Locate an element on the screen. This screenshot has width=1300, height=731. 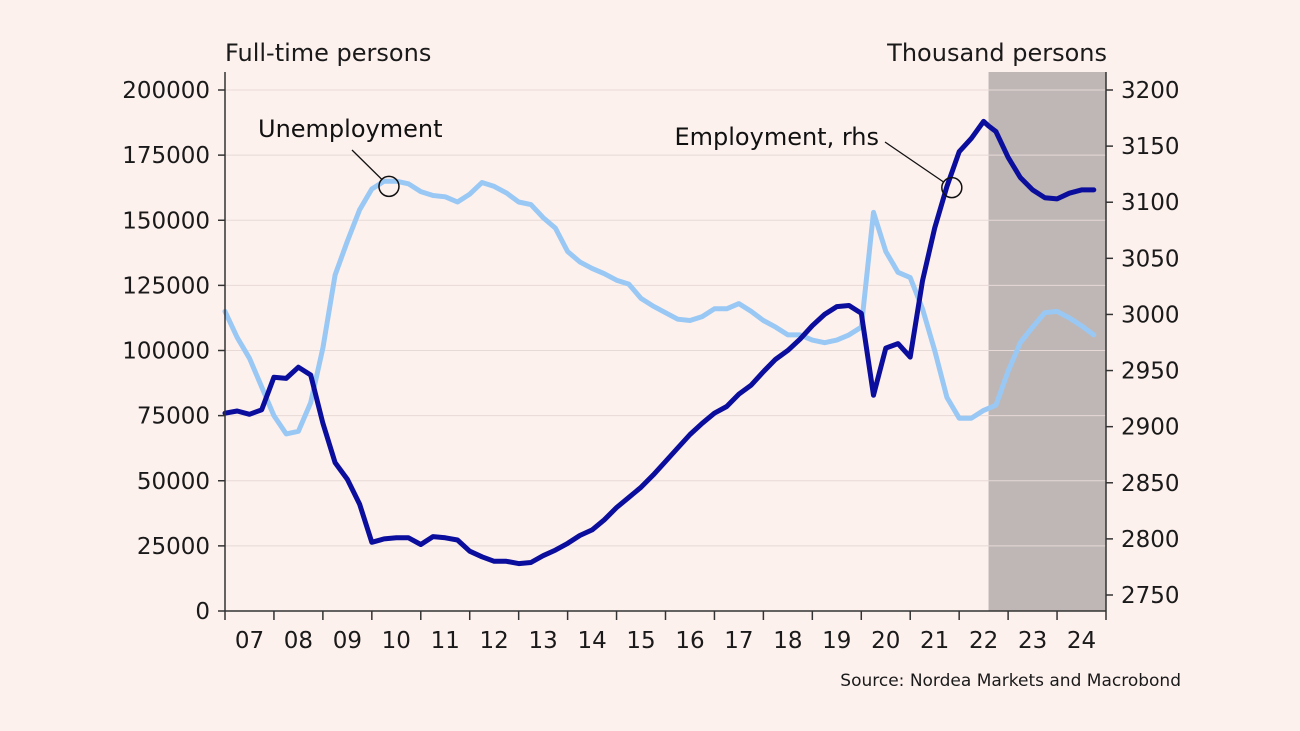
left-axis-unit-label: Full-time persons is located at coordinates (328, 53).